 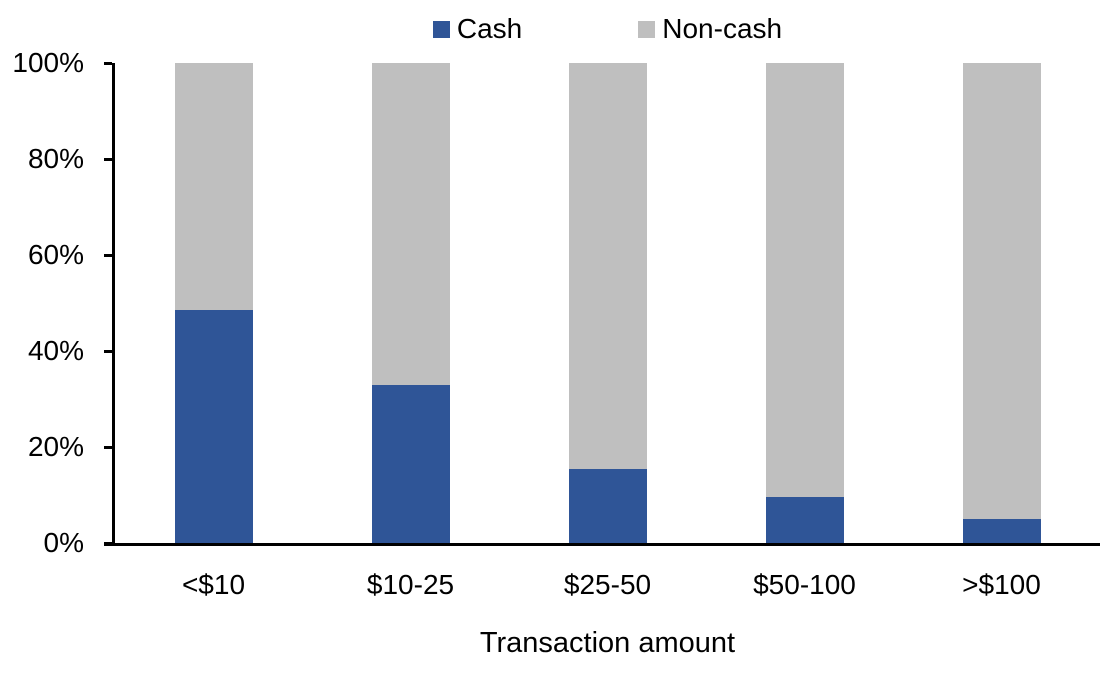 What do you see at coordinates (213, 584) in the screenshot?
I see `x-tick-label: <$10` at bounding box center [213, 584].